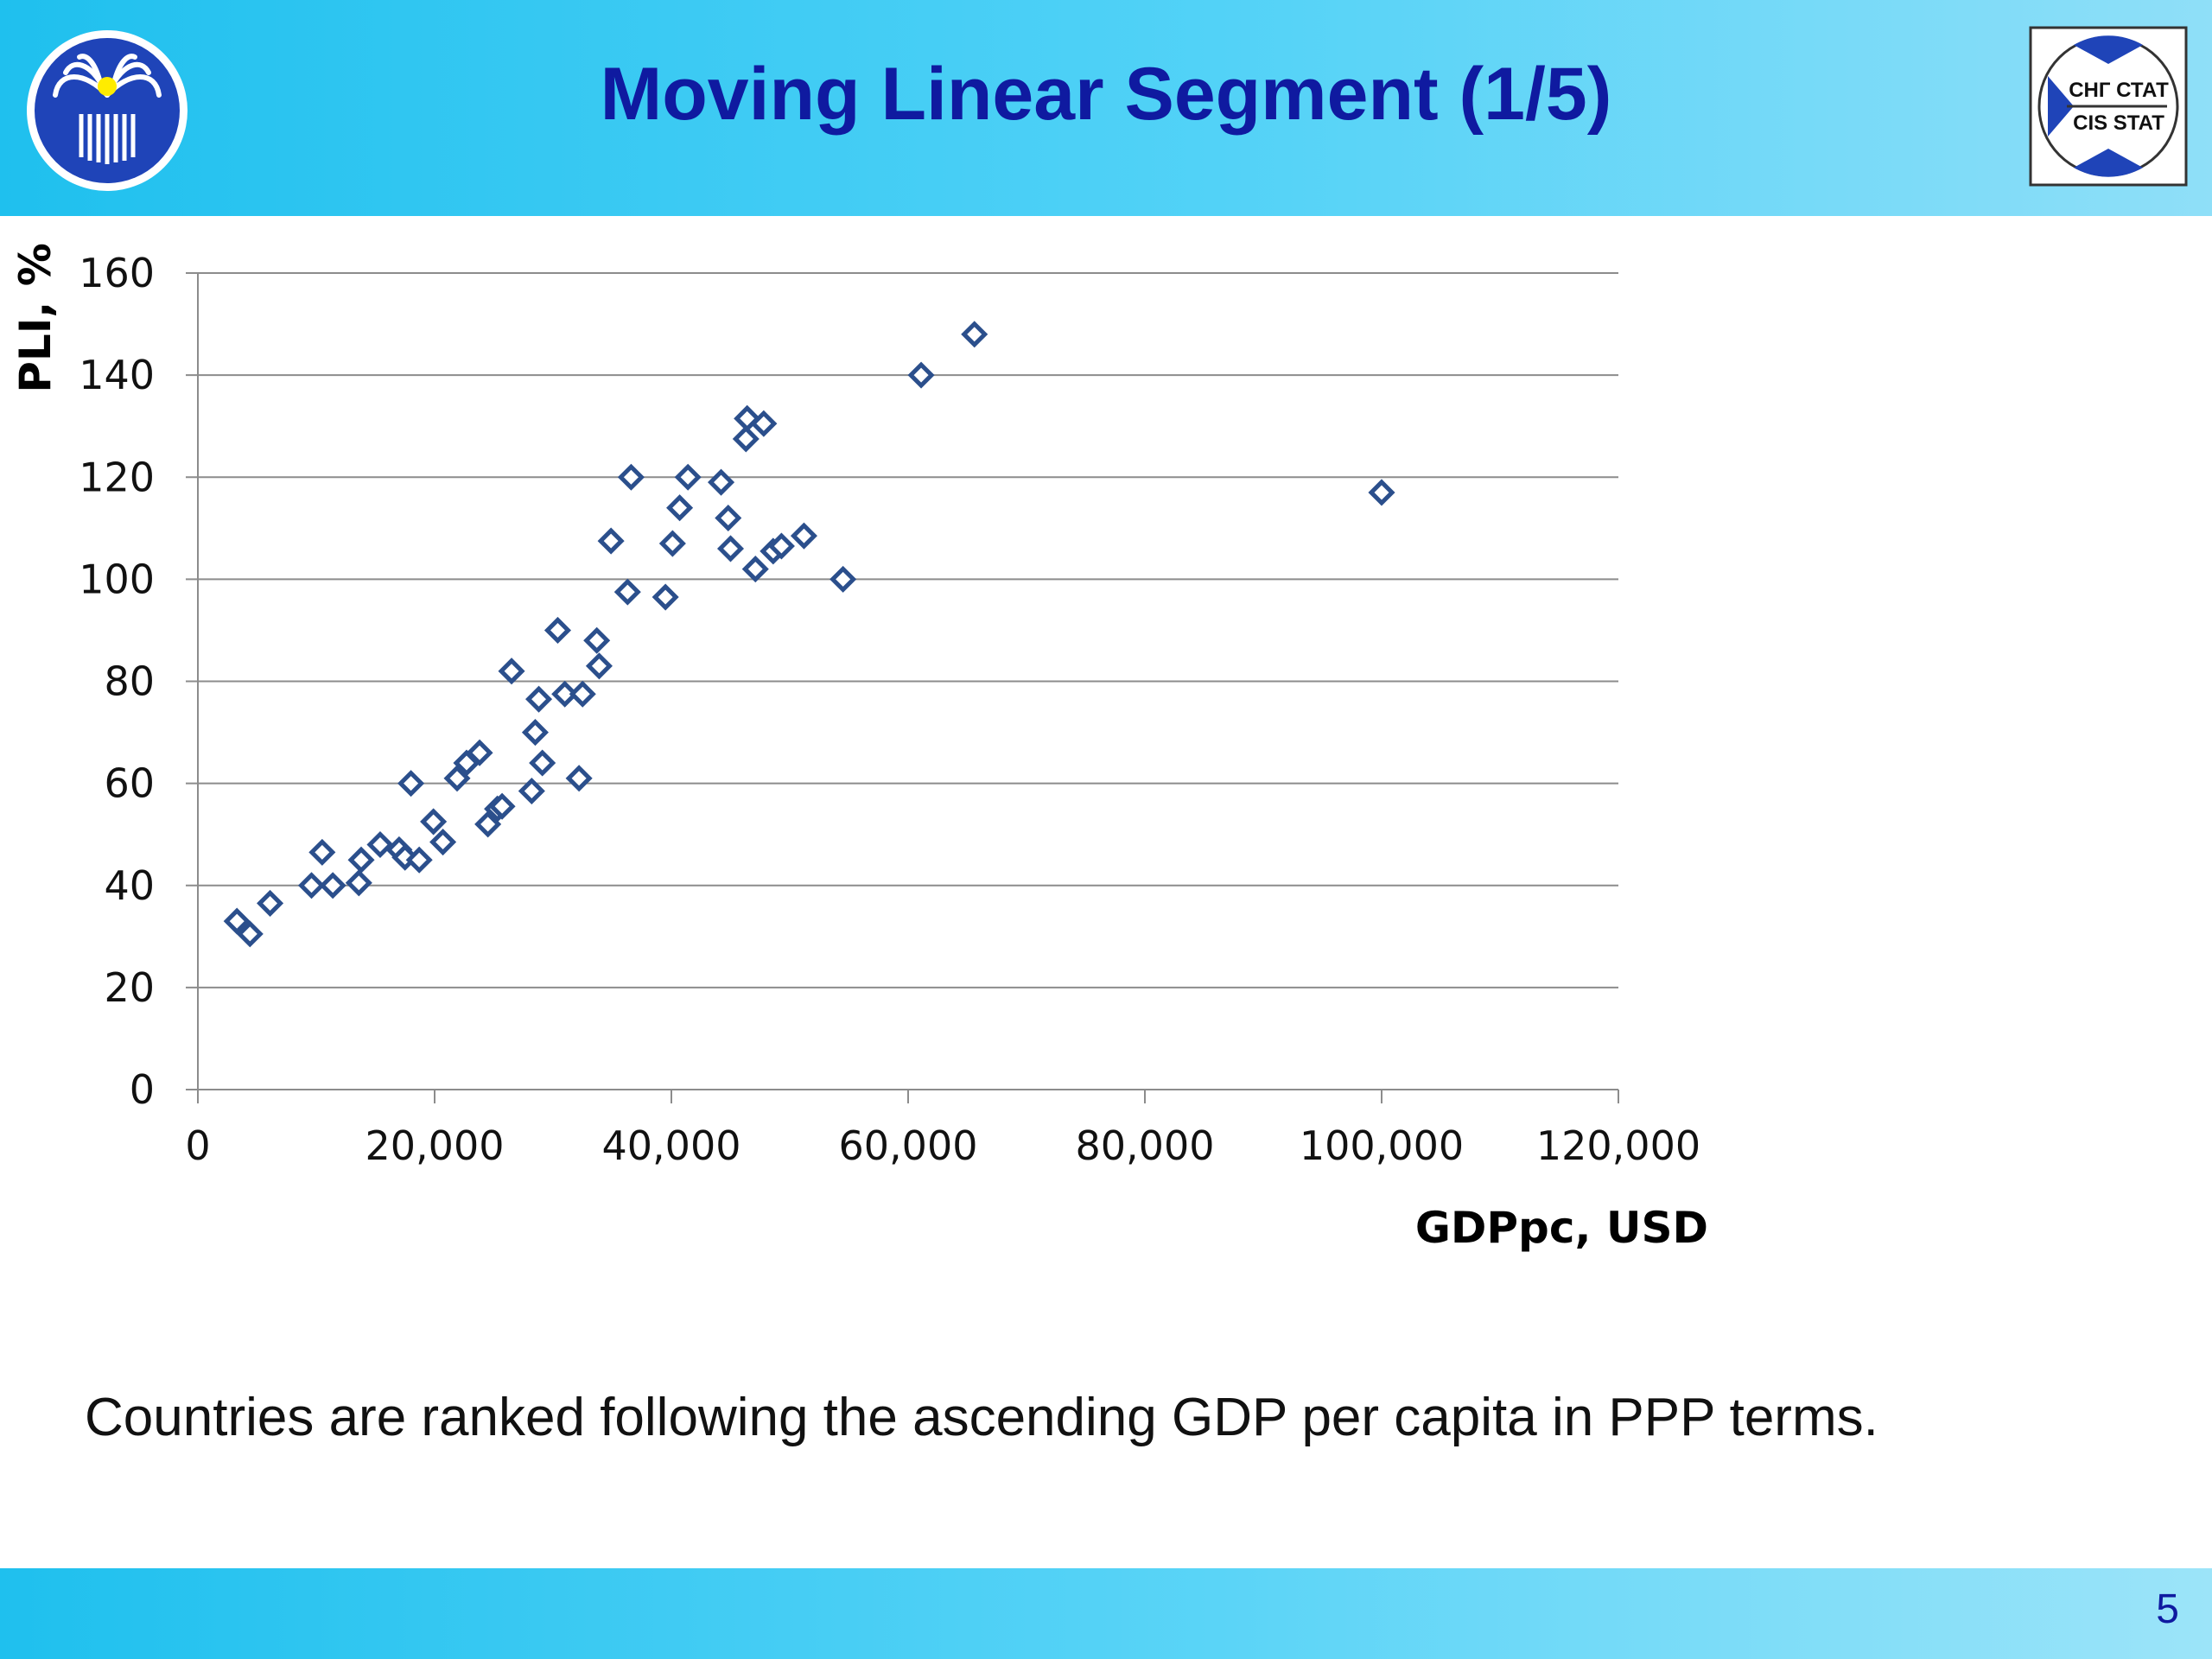 Image resolution: width=2212 pixels, height=1659 pixels. I want to click on x-axis-title: GDPpc, USD, so click(1561, 1228).